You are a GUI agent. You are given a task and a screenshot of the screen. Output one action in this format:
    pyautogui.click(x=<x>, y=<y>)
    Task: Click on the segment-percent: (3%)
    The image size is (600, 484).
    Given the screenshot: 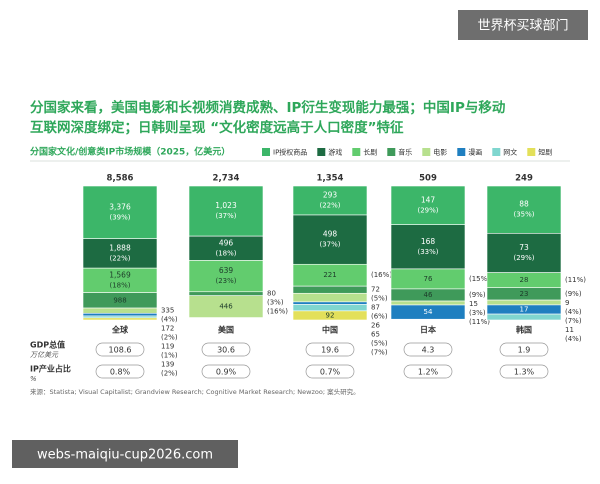 What is the action you would take?
    pyautogui.click(x=275, y=303)
    